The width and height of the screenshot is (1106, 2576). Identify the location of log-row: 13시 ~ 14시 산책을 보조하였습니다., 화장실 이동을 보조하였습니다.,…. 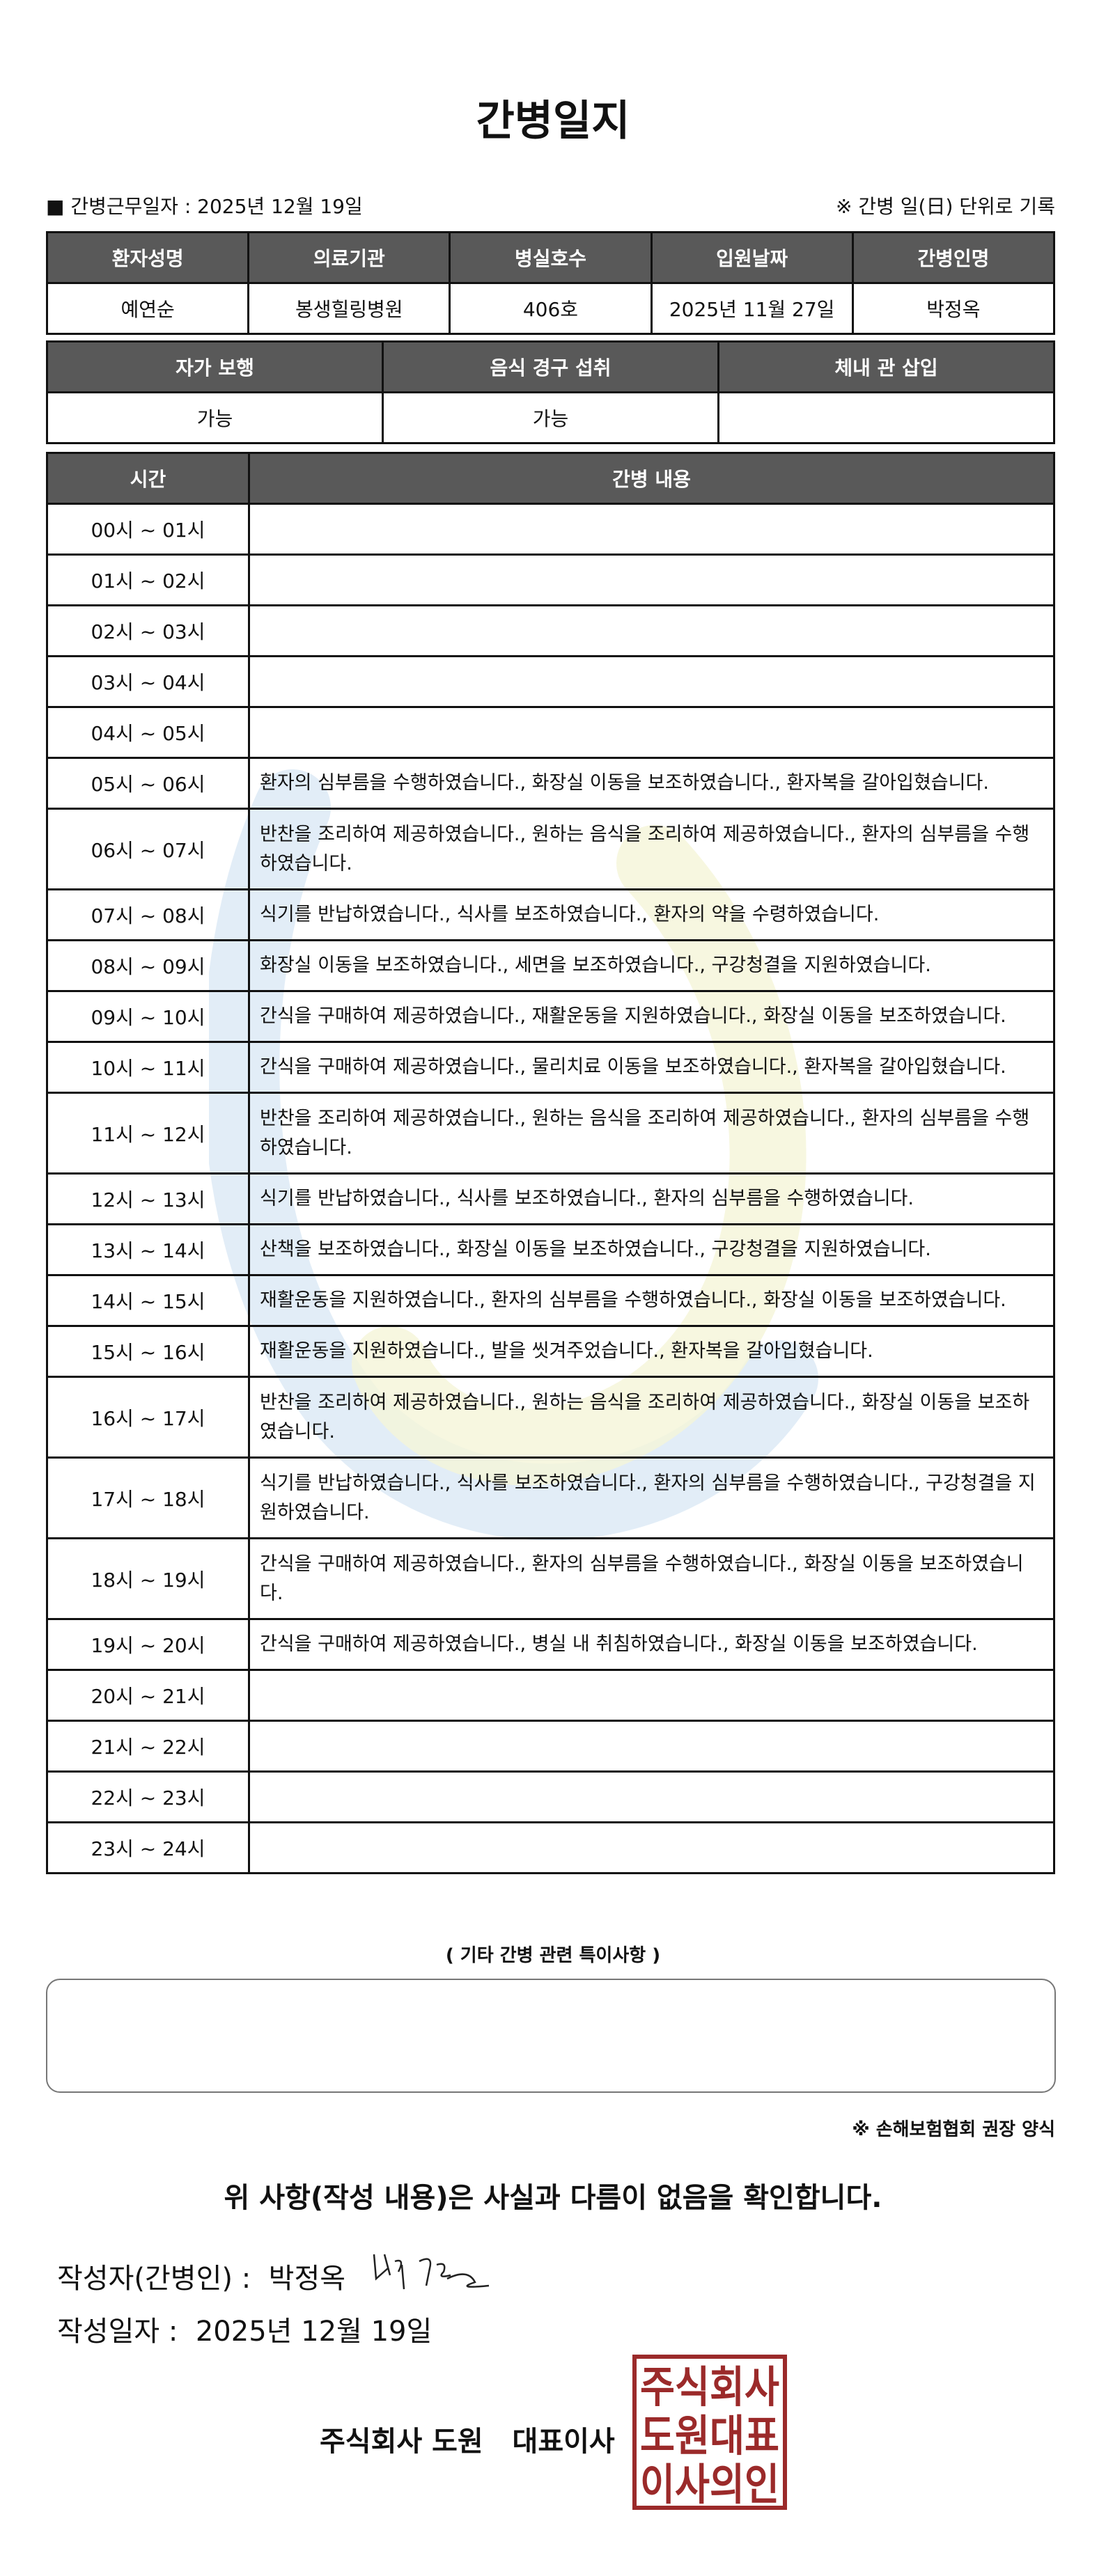
(550, 1249).